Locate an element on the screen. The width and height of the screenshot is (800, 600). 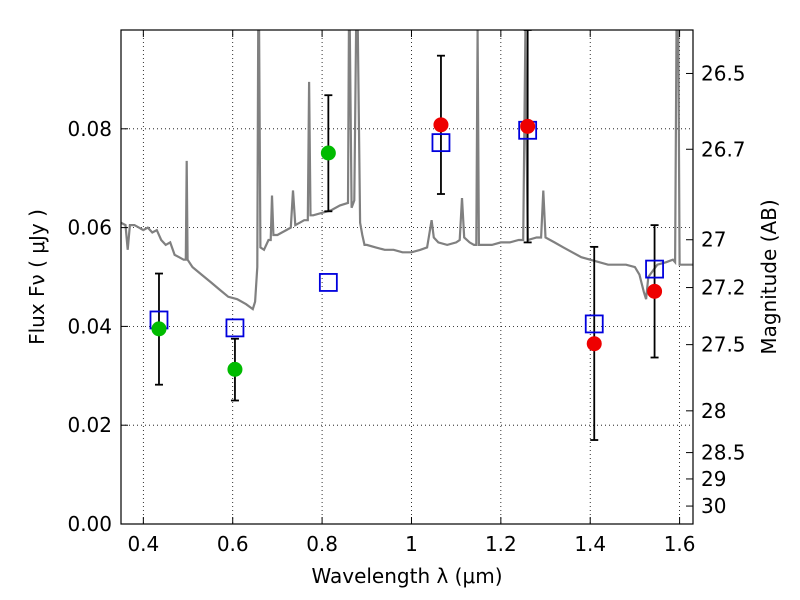
y2-tick-label: 26.7 is located at coordinates (723, 149).